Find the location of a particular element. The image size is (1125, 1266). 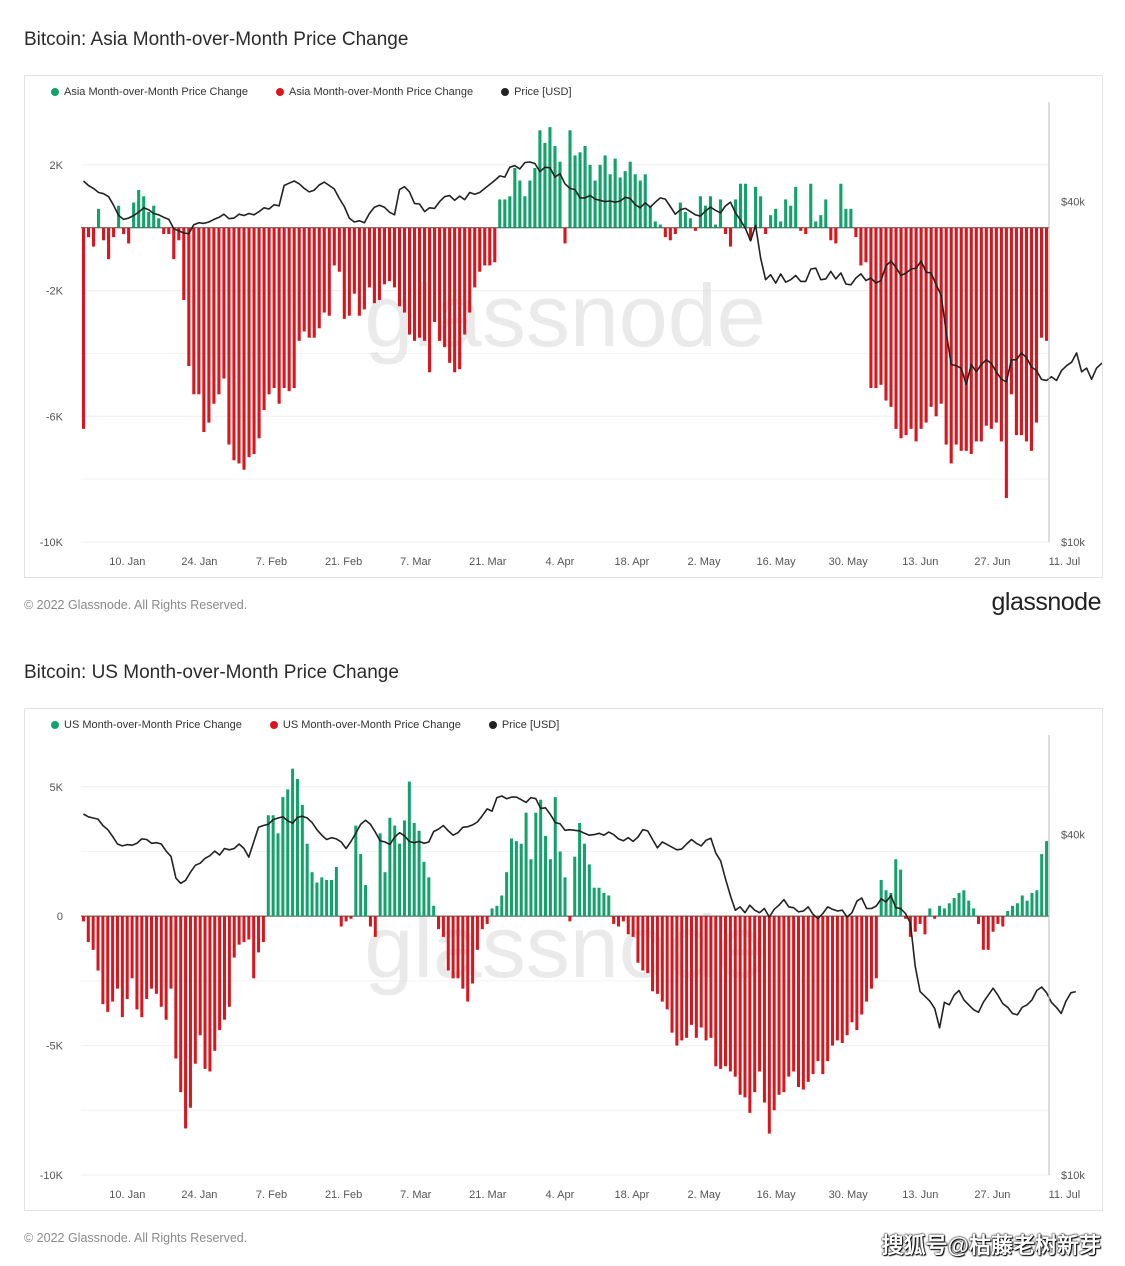

legend-label: Price [USD] is located at coordinates (543, 92).